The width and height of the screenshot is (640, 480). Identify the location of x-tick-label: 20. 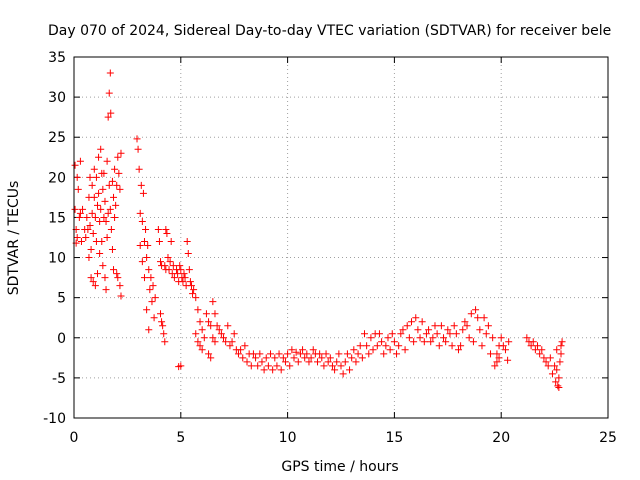
(501, 438).